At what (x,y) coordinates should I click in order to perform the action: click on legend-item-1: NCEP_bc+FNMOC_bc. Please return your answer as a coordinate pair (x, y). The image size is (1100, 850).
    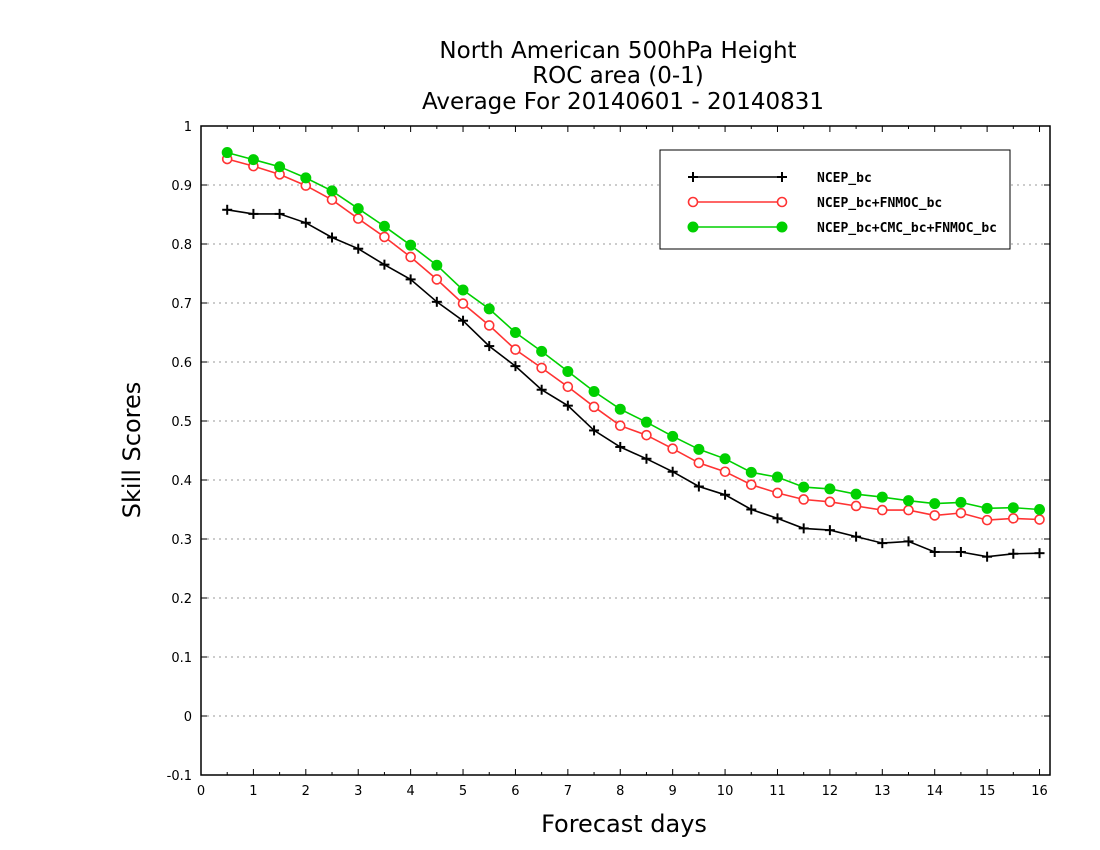
    Looking at the image, I should click on (814, 203).